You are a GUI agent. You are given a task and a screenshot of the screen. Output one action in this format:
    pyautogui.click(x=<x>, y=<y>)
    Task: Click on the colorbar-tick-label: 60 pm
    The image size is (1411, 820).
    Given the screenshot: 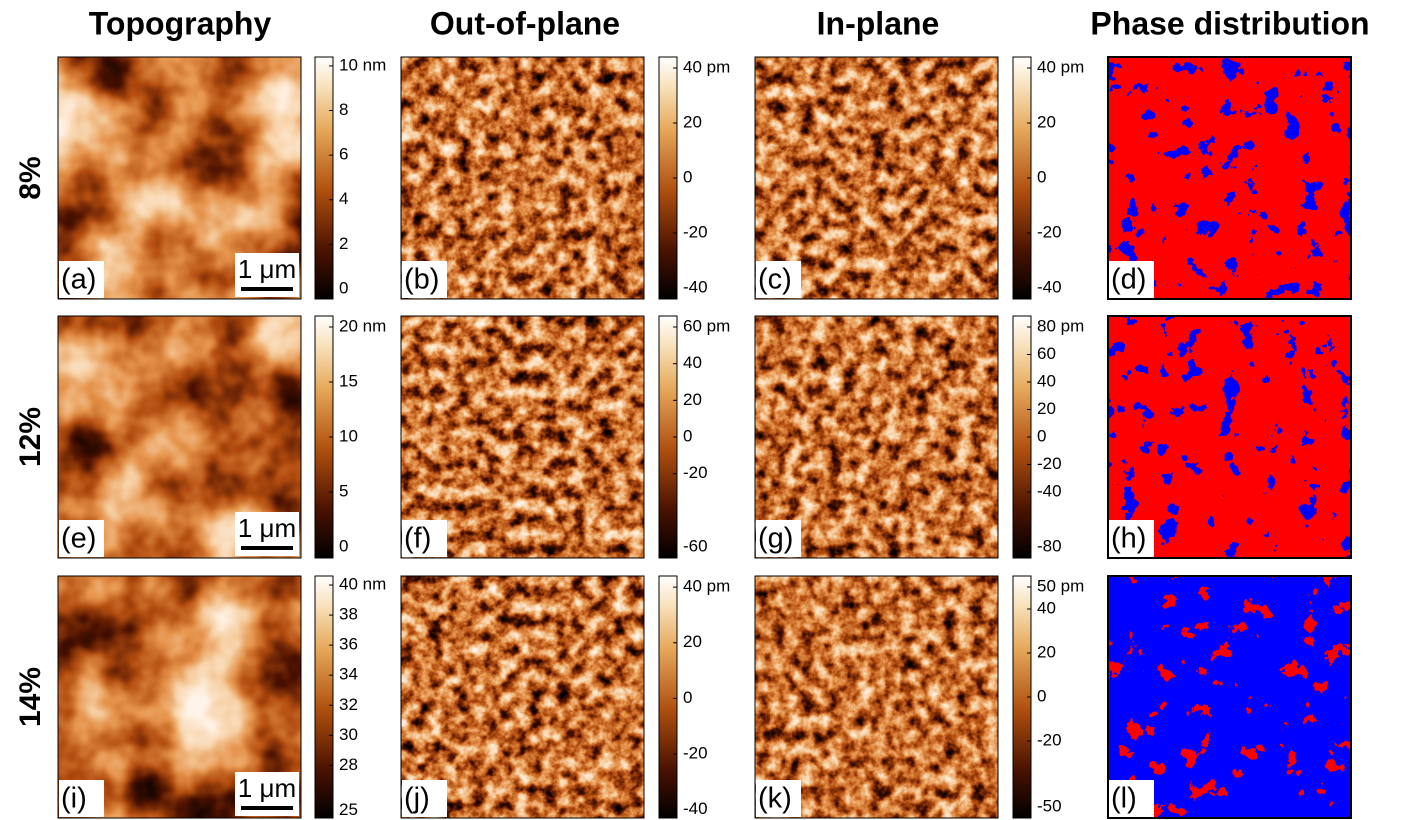 What is the action you would take?
    pyautogui.click(x=706, y=325)
    